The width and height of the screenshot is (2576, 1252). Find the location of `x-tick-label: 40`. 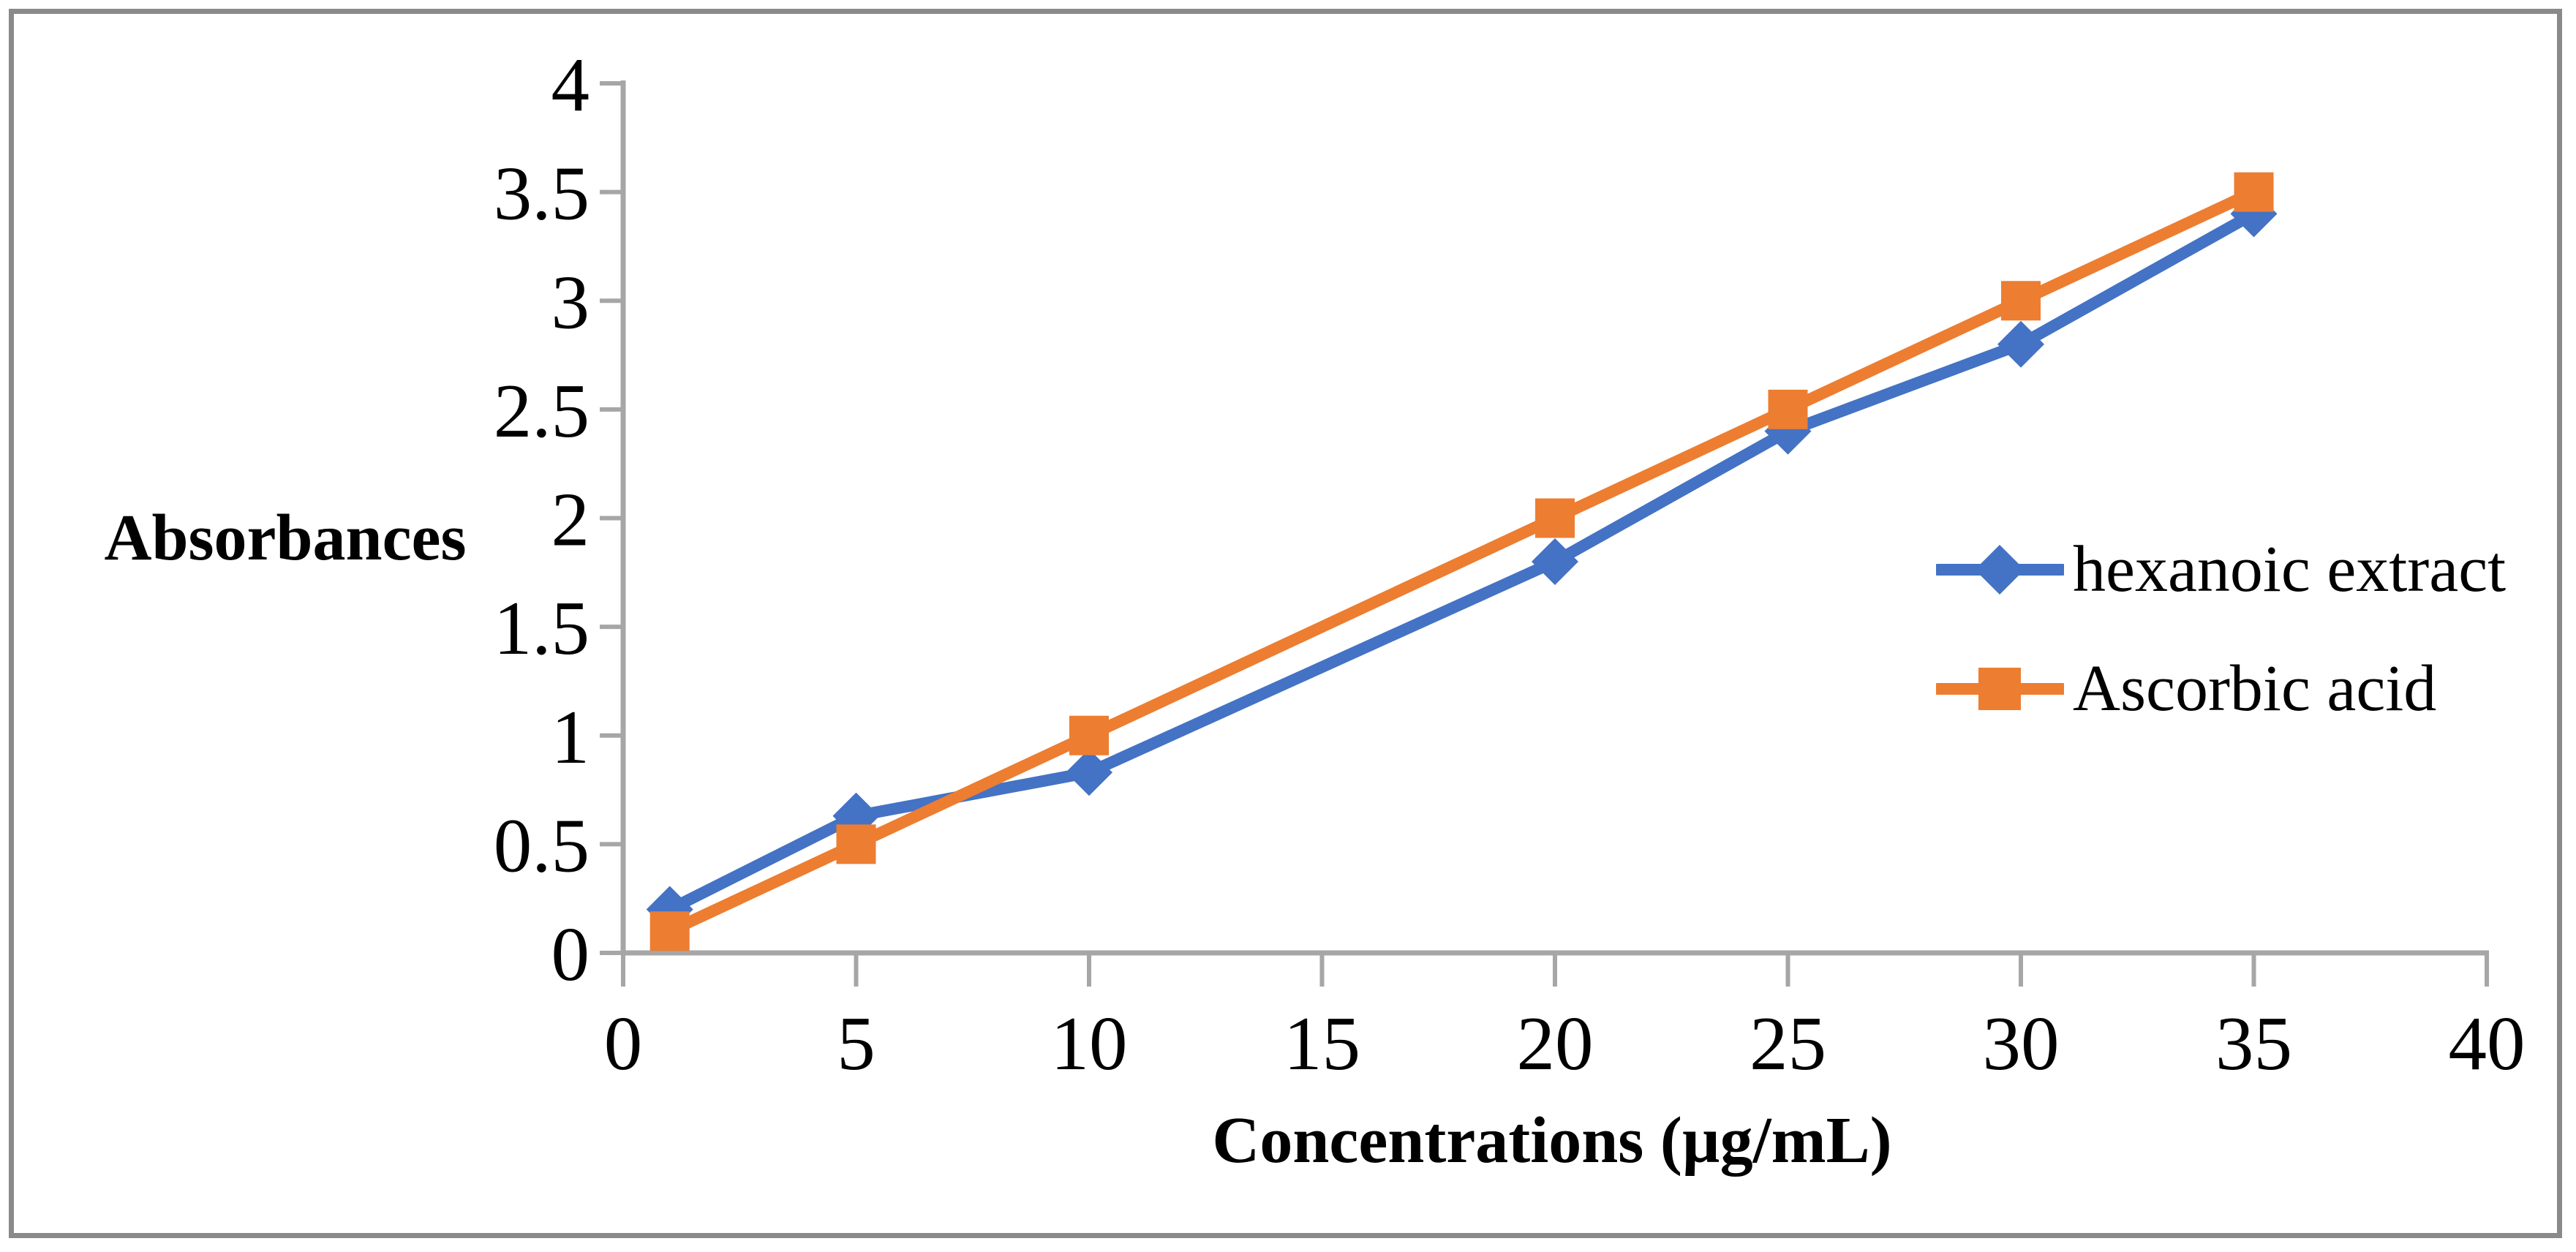

x-tick-label: 40 is located at coordinates (2487, 1043).